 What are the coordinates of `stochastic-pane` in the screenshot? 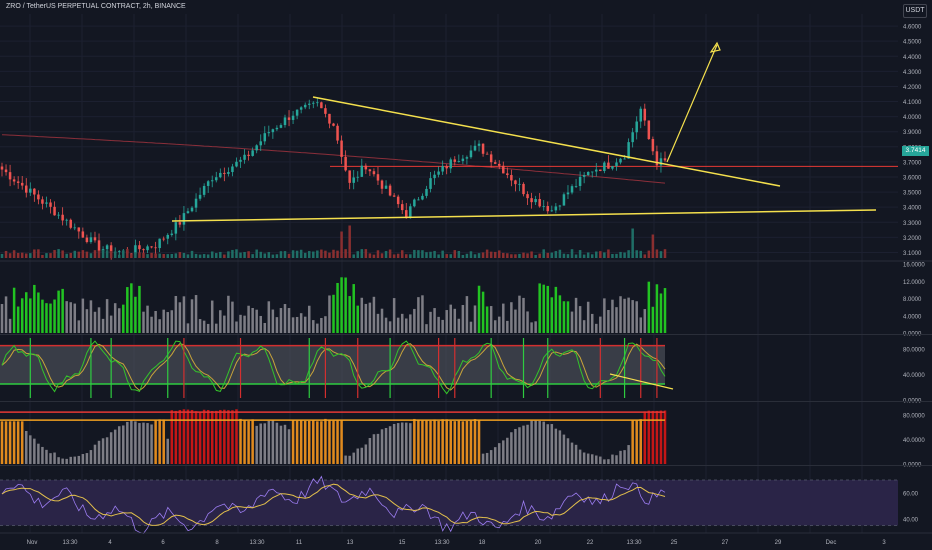 It's located at (337, 368).